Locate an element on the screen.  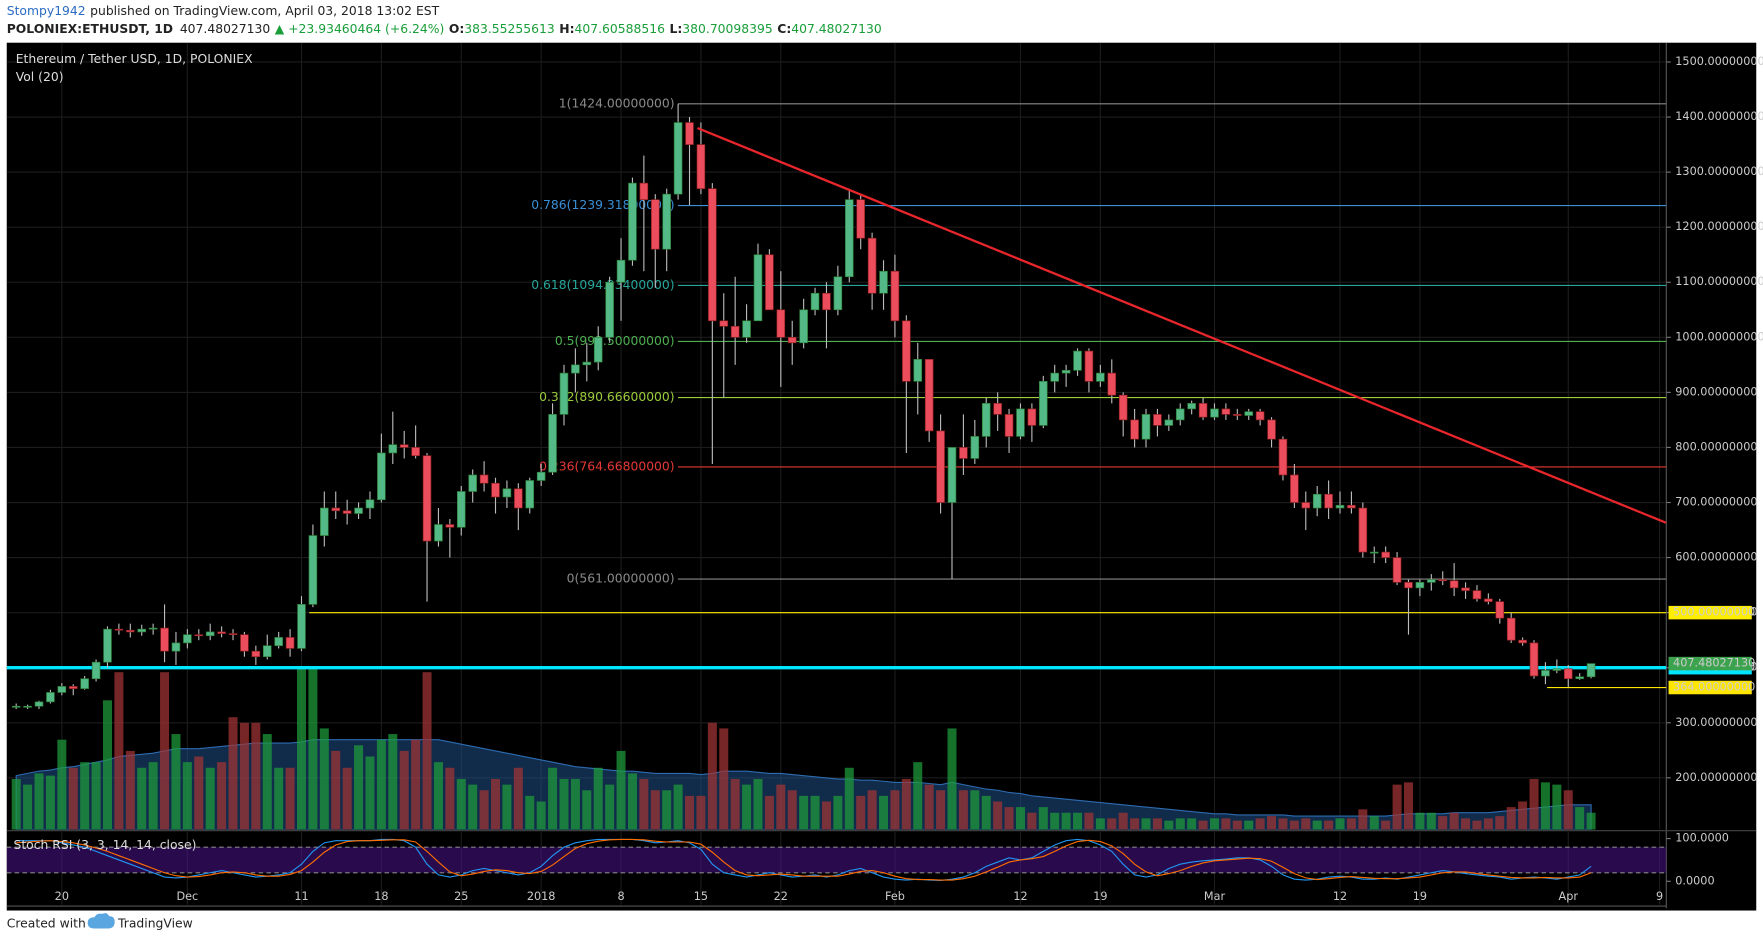
ohlc-key: L: is located at coordinates (675, 29).